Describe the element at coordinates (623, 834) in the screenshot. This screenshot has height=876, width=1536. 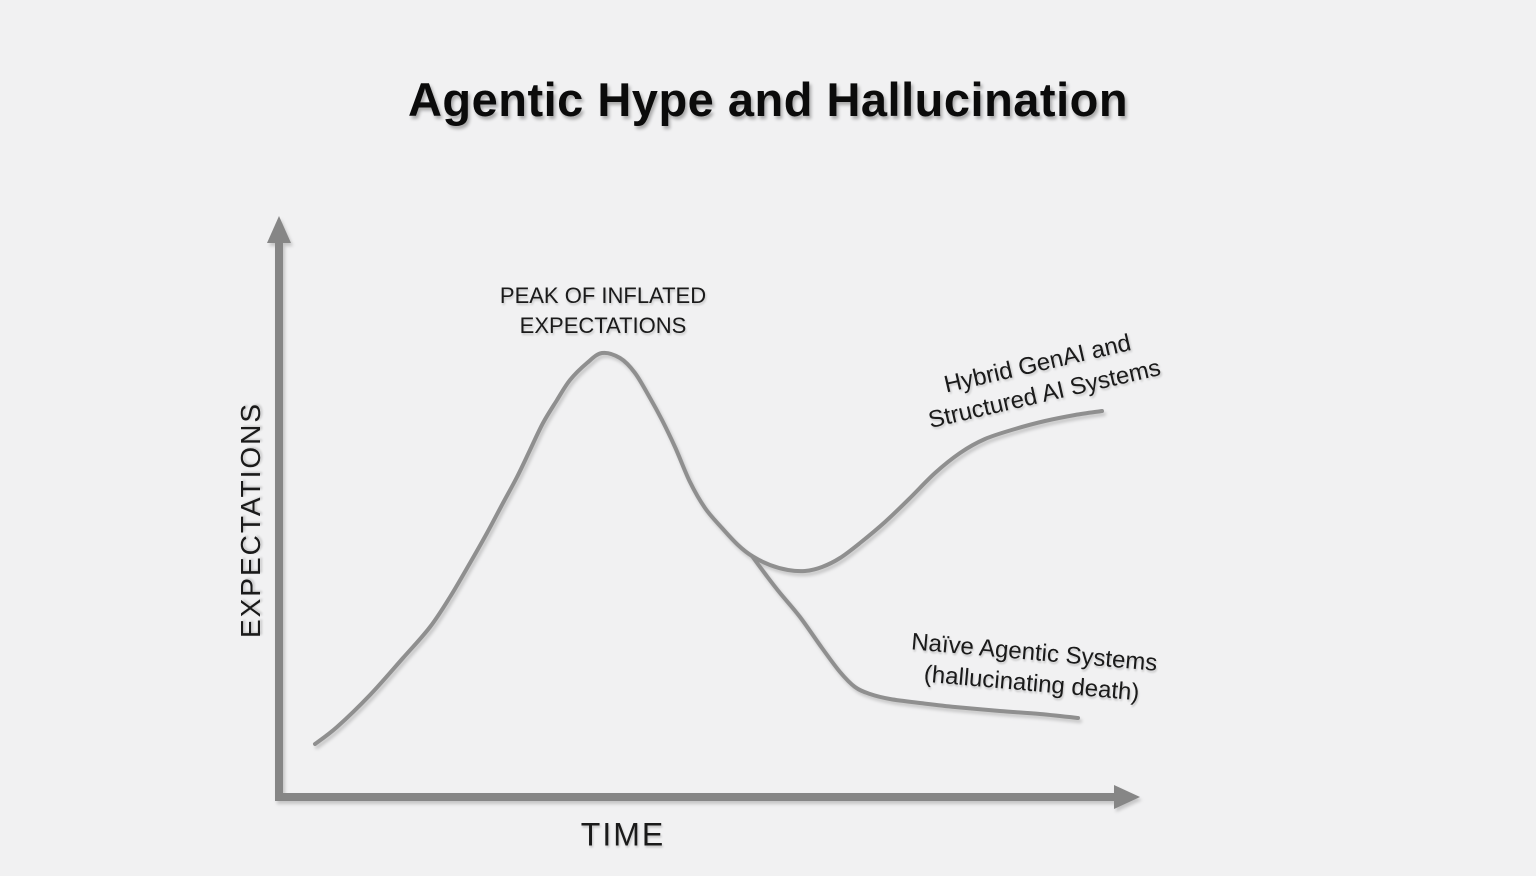
I see `x-axis-label: TIME` at that location.